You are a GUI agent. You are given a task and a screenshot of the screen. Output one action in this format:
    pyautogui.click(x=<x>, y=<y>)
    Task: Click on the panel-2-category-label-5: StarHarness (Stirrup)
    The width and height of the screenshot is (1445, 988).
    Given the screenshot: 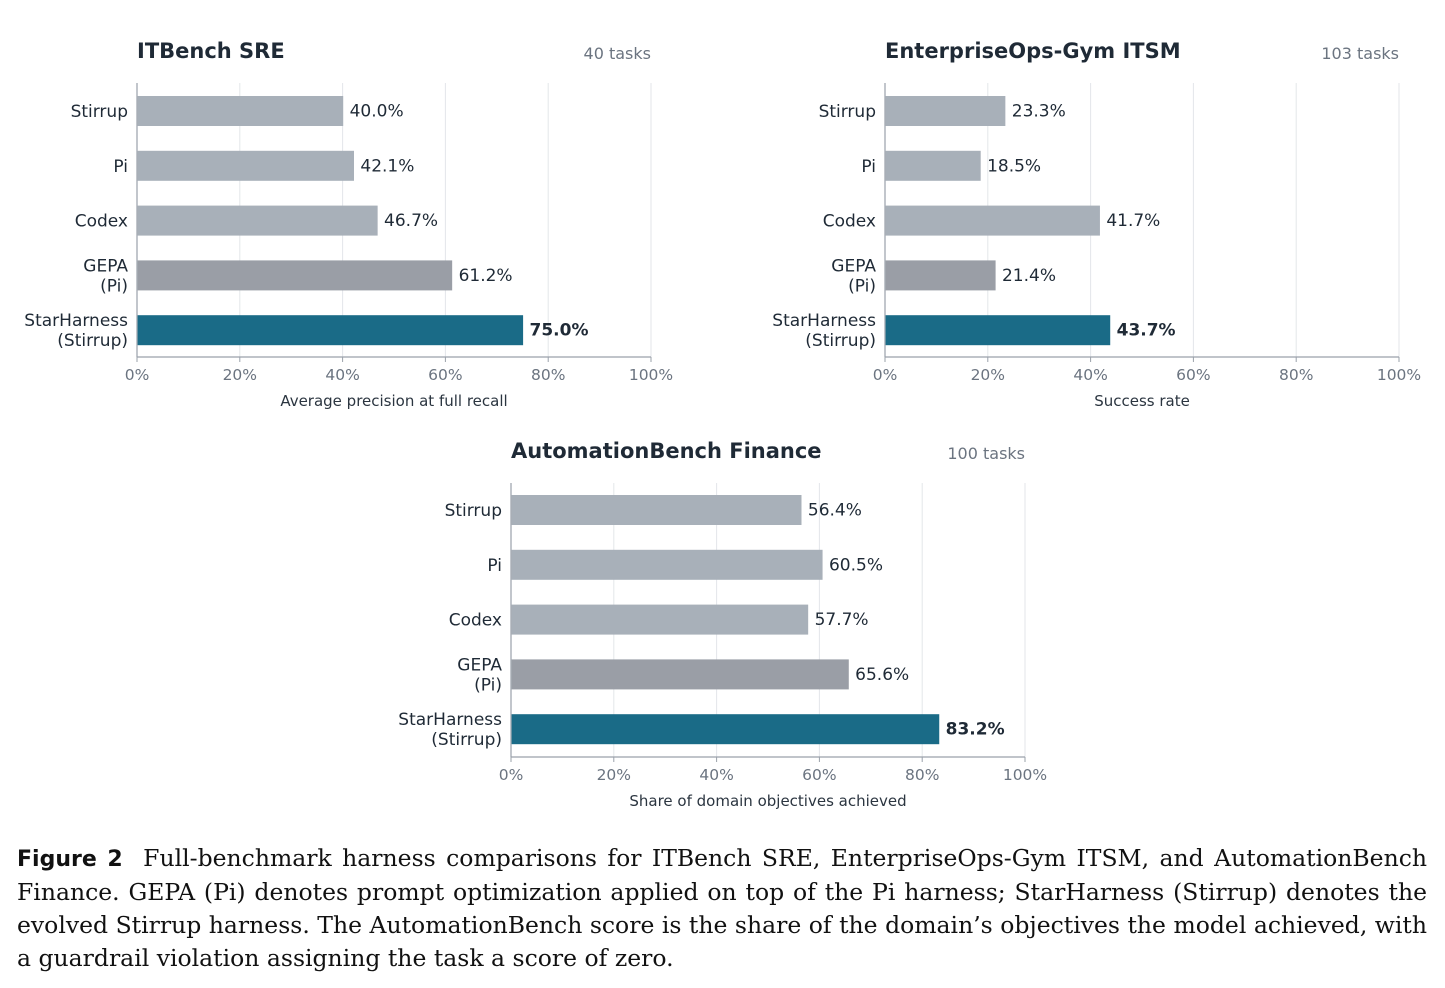 What is the action you would take?
    pyautogui.click(x=824, y=331)
    